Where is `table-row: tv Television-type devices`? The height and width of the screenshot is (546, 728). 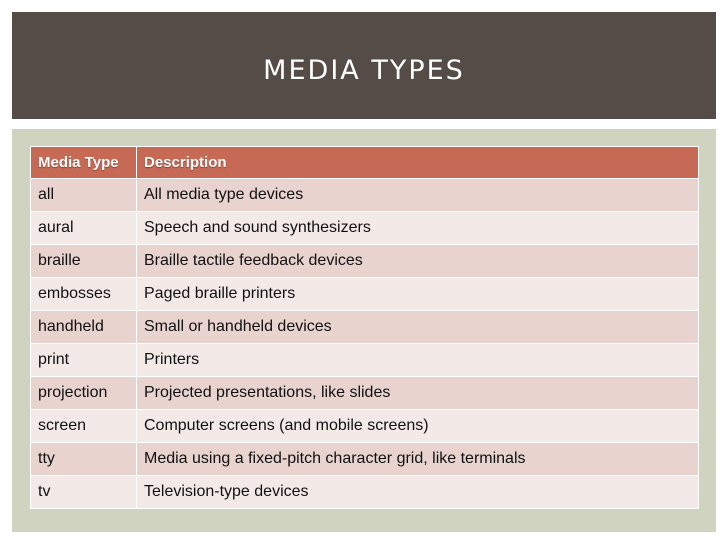 table-row: tv Television-type devices is located at coordinates (364, 492).